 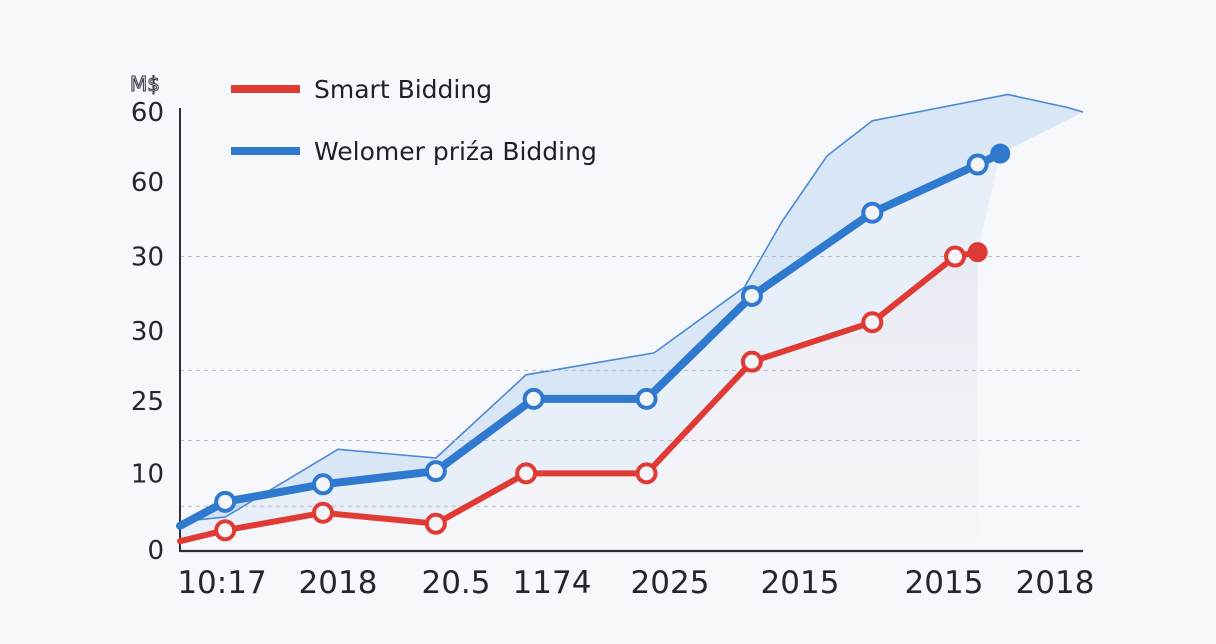 I want to click on x-tick-label: 20.5, so click(x=455, y=583).